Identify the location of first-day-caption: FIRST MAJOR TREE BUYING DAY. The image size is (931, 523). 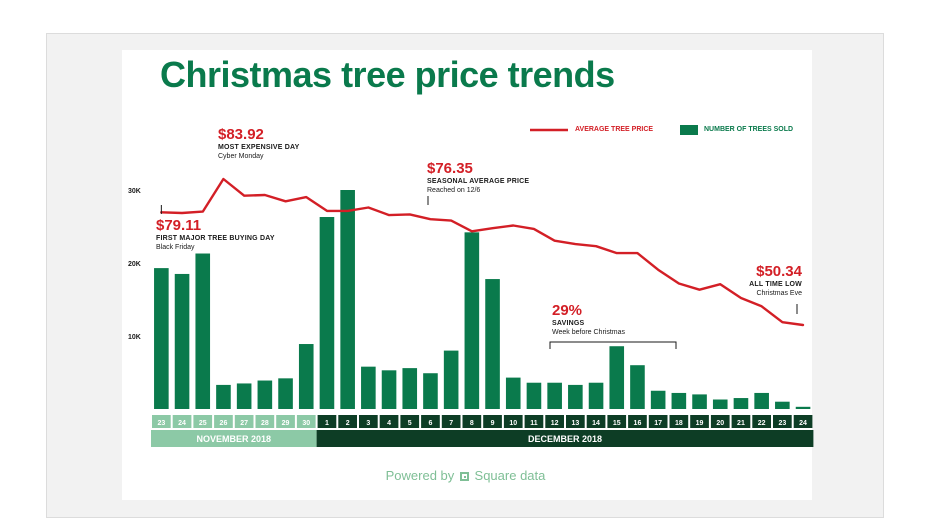
(215, 238).